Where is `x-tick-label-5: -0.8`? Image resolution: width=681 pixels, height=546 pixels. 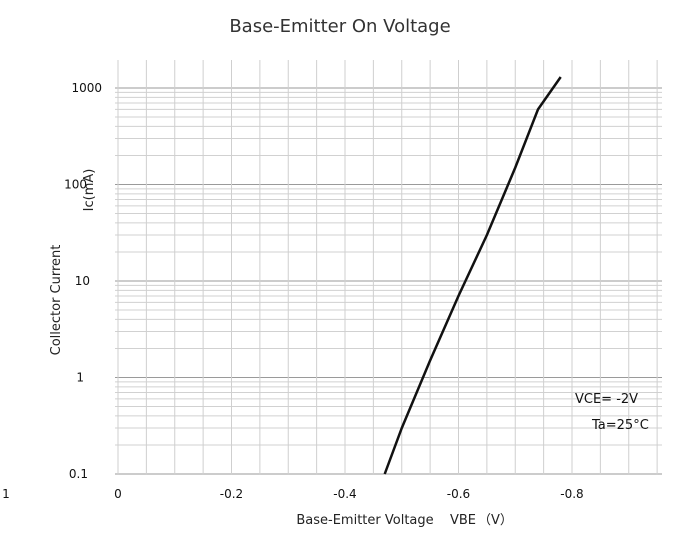 x-tick-label-5: -0.8 is located at coordinates (571, 494).